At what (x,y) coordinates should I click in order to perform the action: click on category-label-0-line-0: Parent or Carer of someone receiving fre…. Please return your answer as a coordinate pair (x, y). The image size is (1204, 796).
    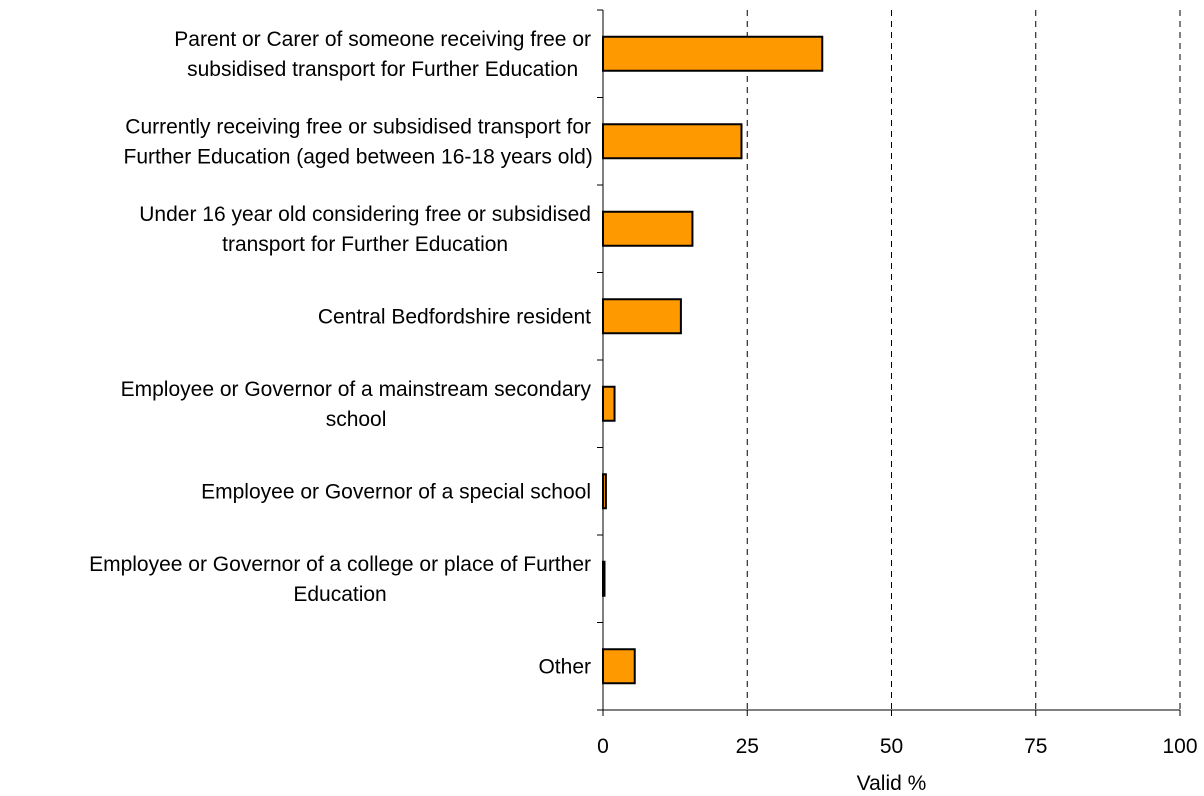
    Looking at the image, I should click on (382, 39).